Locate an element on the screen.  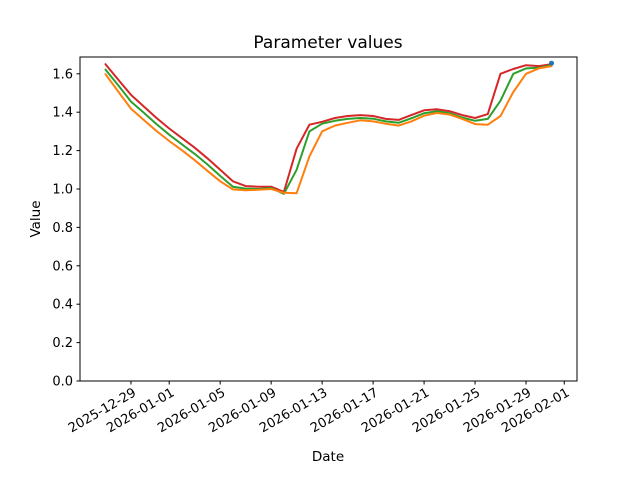
x-axis-label: Date is located at coordinates (328, 457).